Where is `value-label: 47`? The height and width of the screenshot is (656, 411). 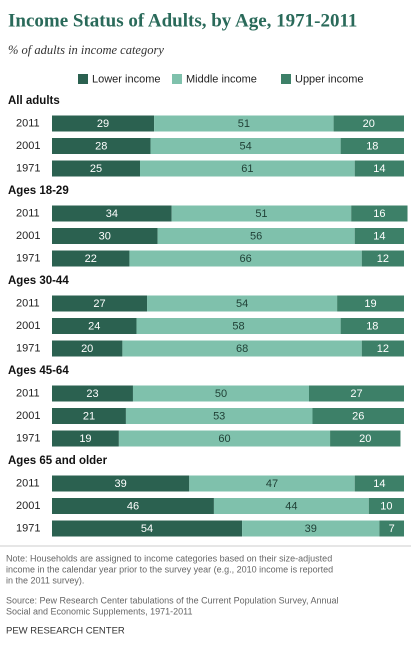 value-label: 47 is located at coordinates (272, 484).